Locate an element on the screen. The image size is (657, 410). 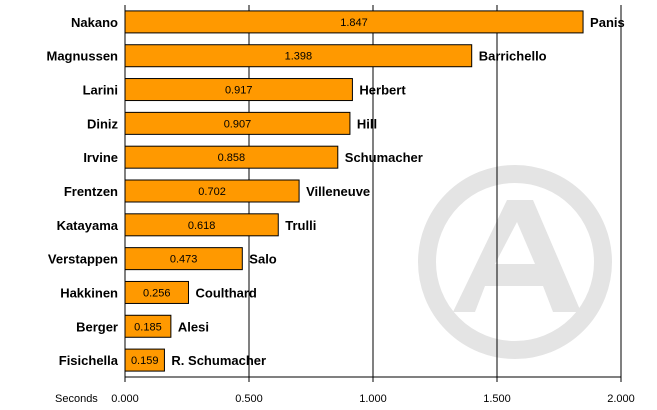
bar-group: 0.473 Verstappen Salo is located at coordinates (162, 259).